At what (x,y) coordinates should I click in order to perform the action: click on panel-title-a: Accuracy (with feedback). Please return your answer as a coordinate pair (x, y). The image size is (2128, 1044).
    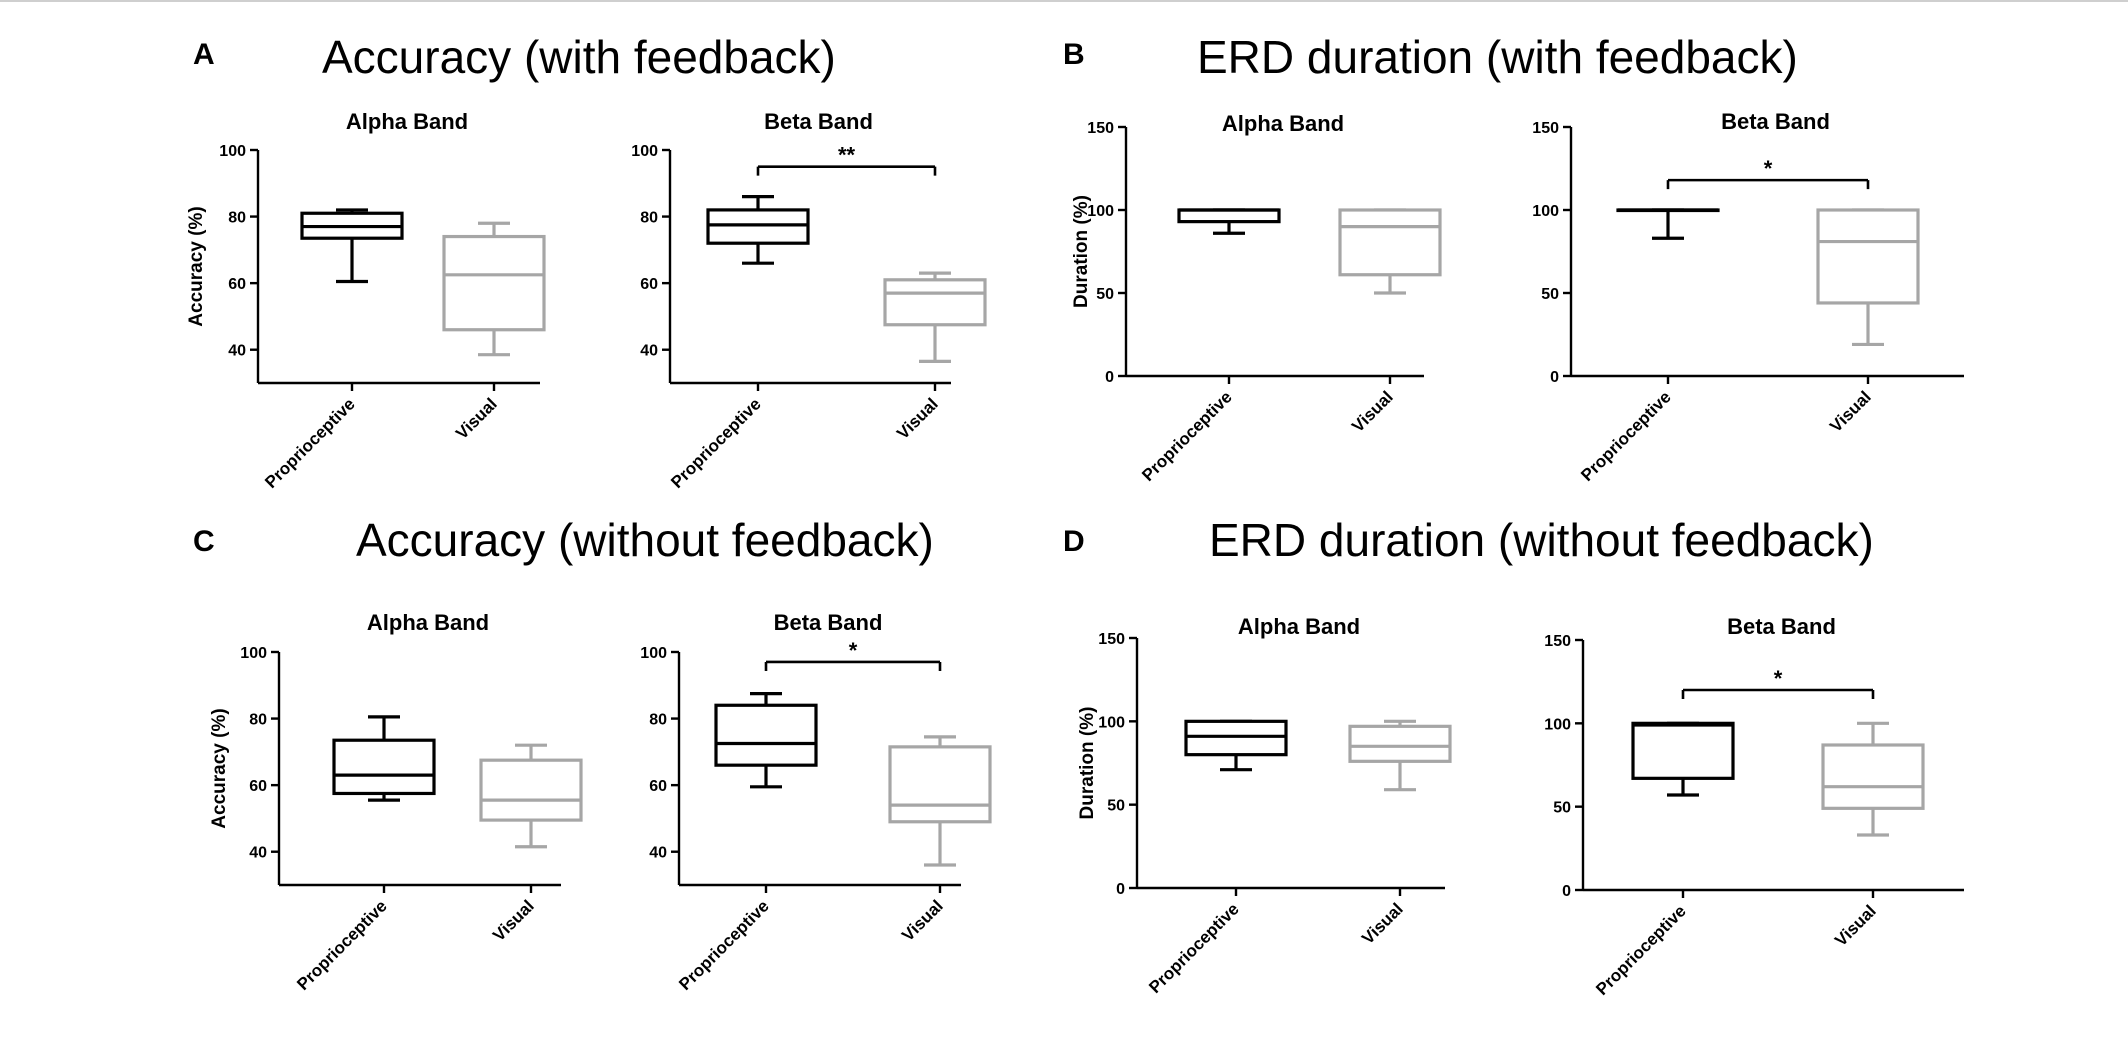
    Looking at the image, I should click on (579, 57).